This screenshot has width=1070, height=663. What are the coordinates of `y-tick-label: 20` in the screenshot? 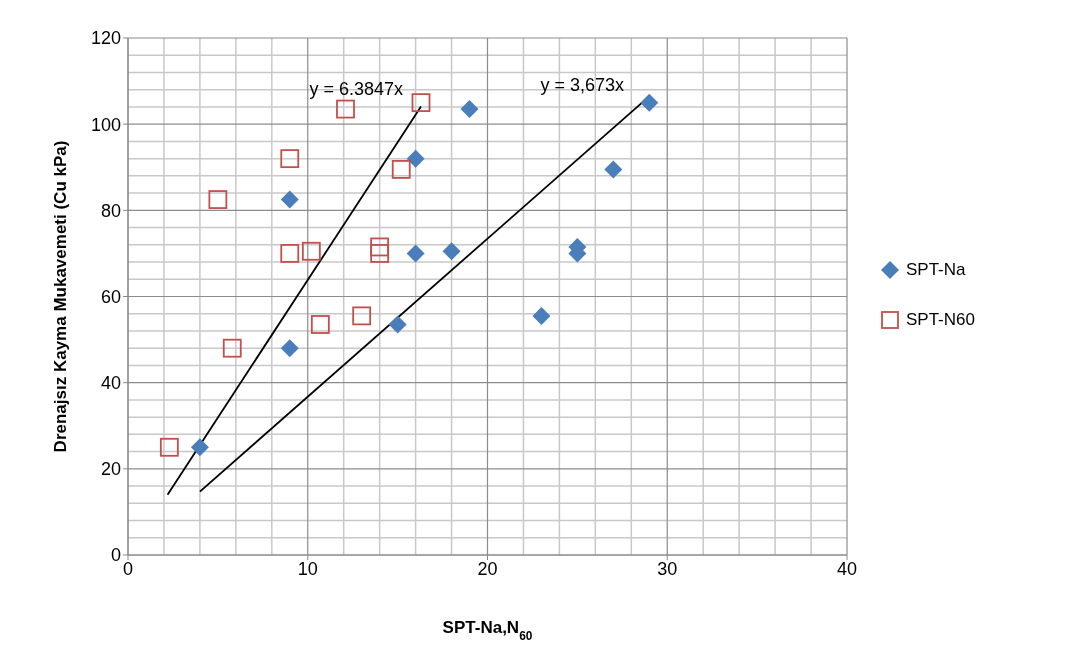 It's located at (110, 469).